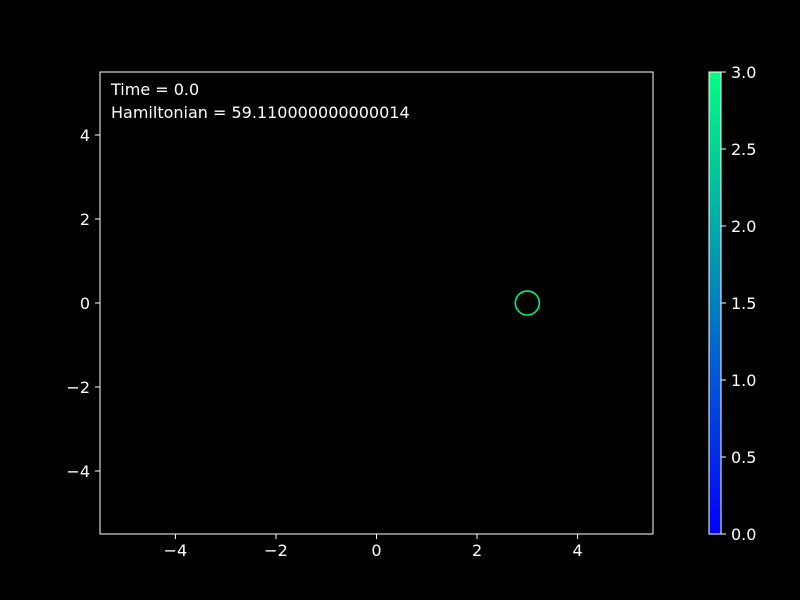 The width and height of the screenshot is (800, 600). Describe the element at coordinates (743, 303) in the screenshot. I see `colorbar-tick-label: 1.5` at that location.